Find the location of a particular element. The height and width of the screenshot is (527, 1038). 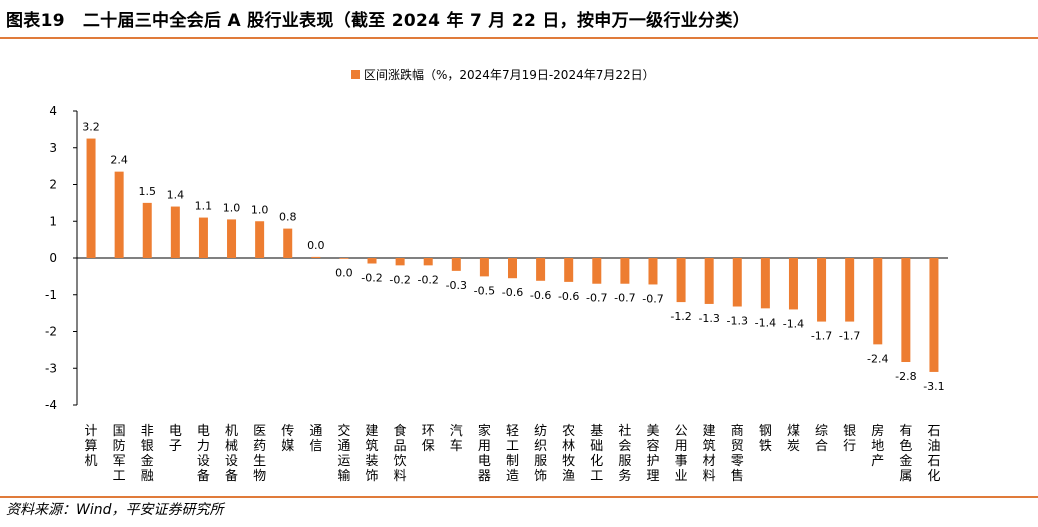

value-label: 3.2 is located at coordinates (91, 127).